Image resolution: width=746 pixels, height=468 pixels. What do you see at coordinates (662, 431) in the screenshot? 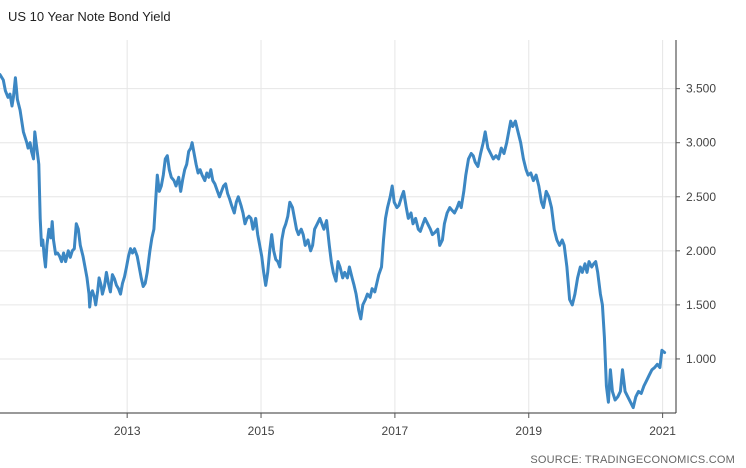
I see `x-tick-label: 2021` at bounding box center [662, 431].